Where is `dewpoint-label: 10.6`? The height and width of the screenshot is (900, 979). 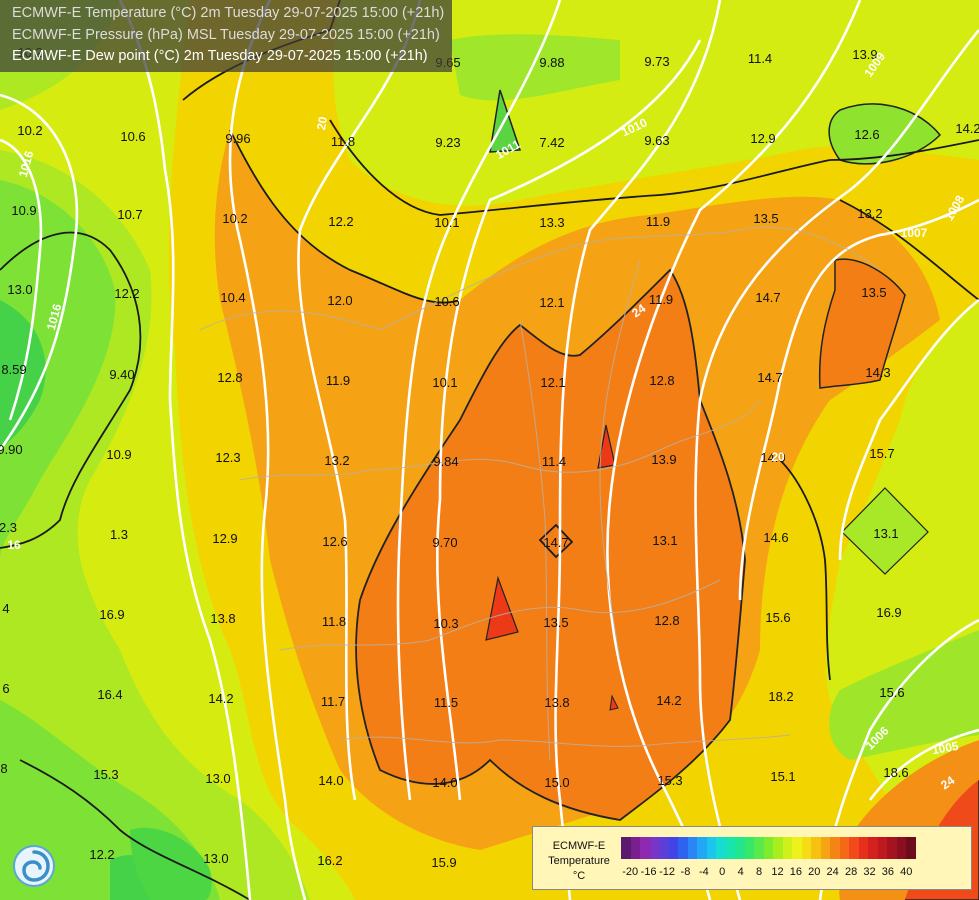
dewpoint-label: 10.6 is located at coordinates (446, 301).